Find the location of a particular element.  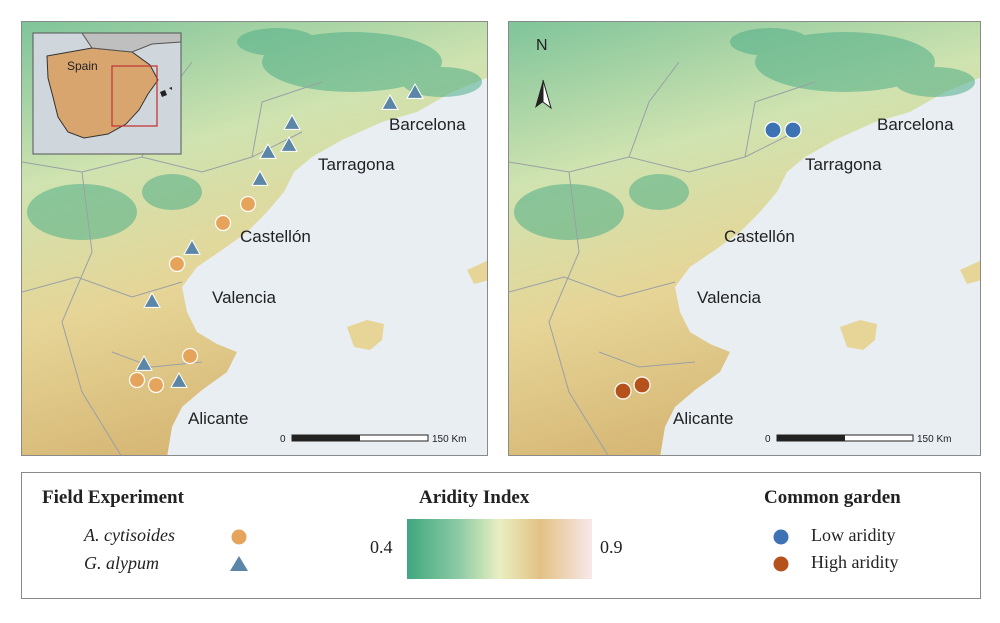

legend-garden-title: Common garden is located at coordinates (832, 497).